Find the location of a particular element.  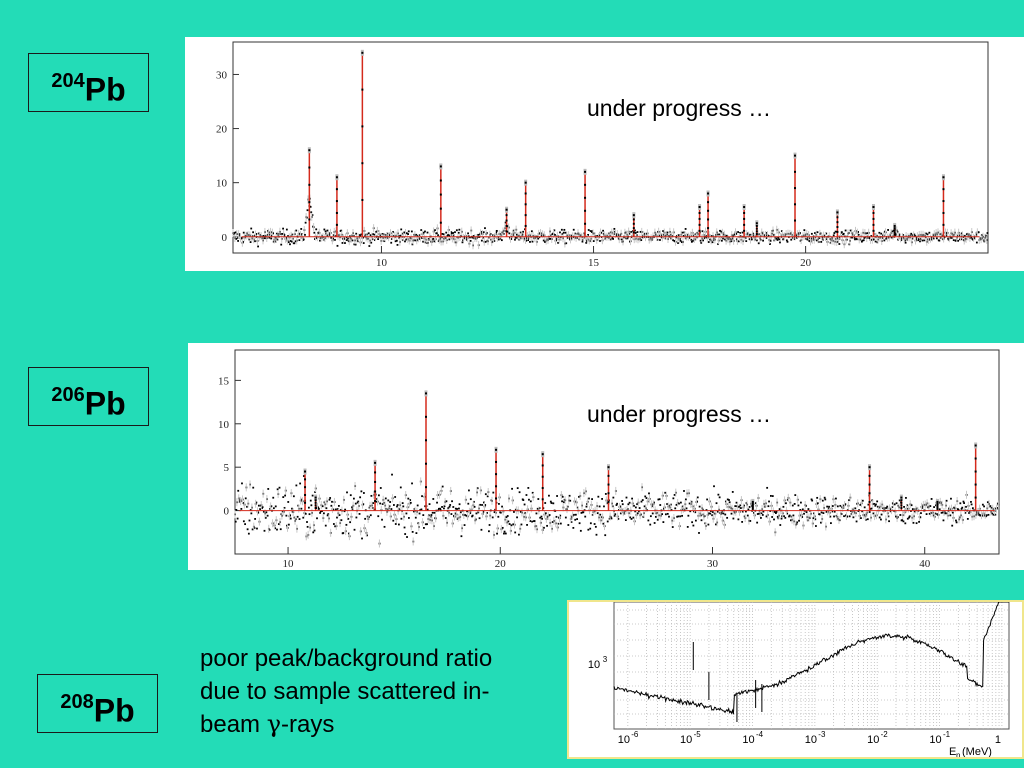

mass-number: 206 is located at coordinates (68, 395).